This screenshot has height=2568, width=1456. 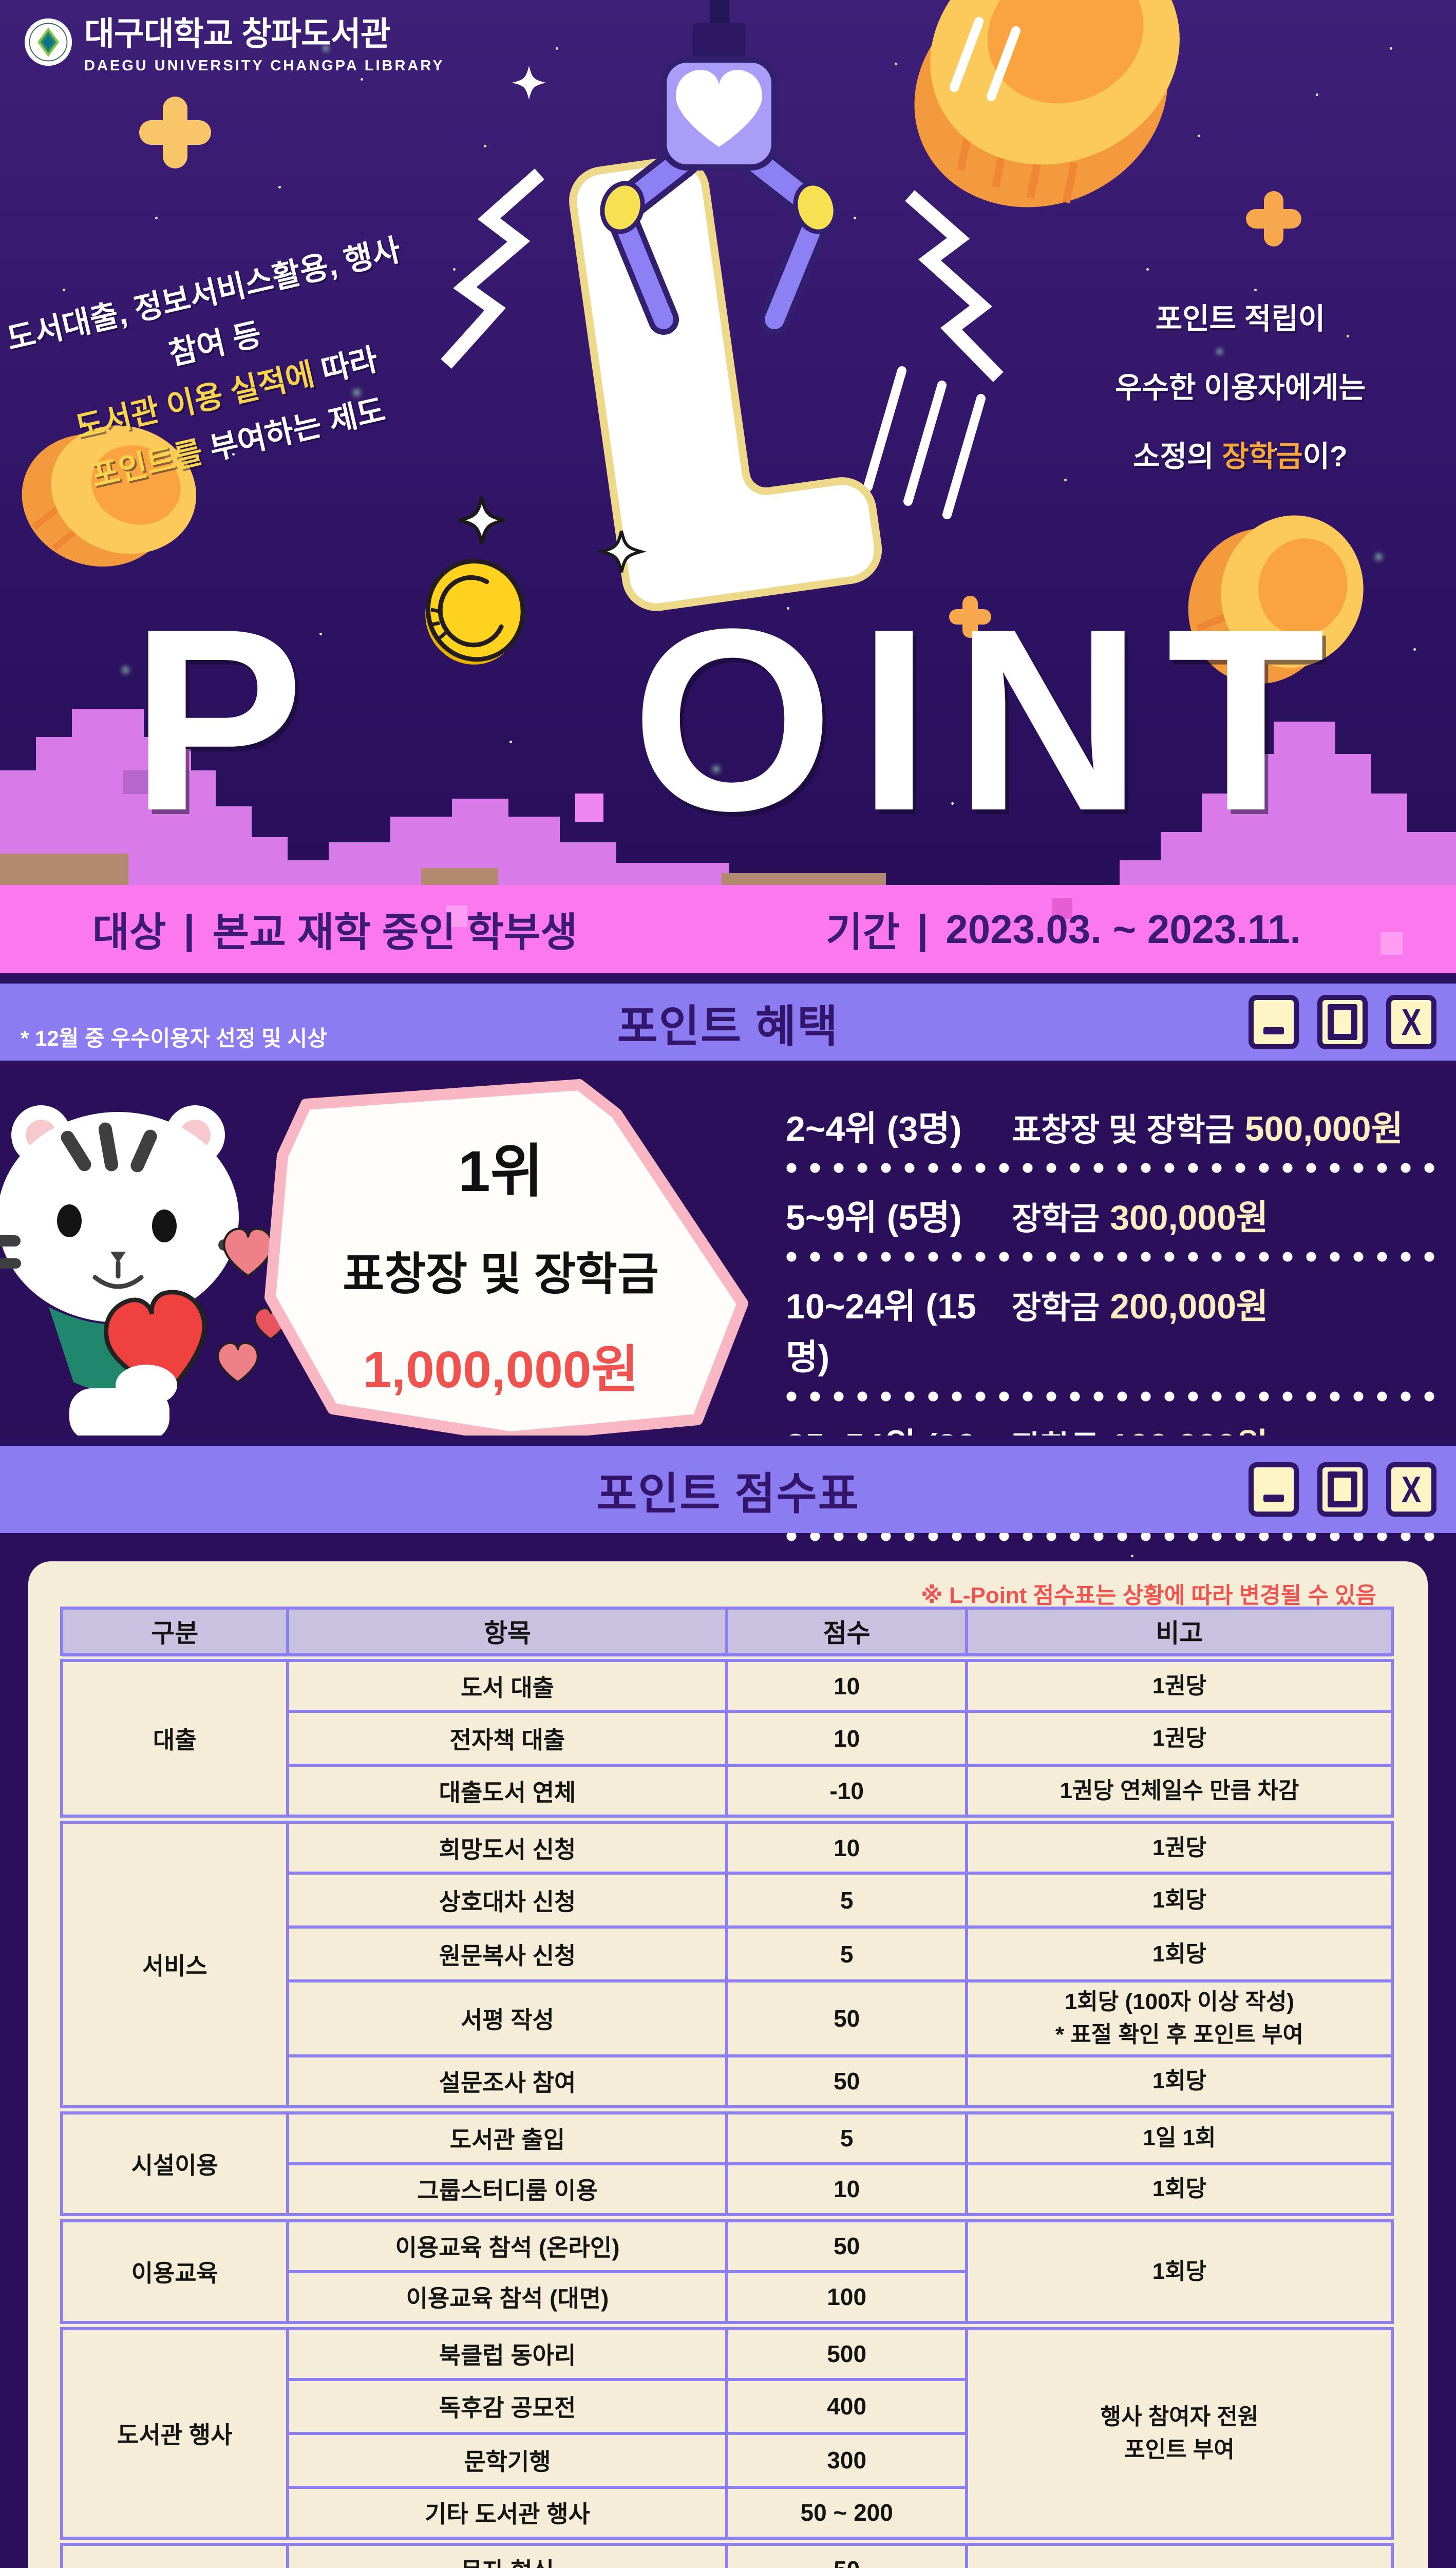 I want to click on hero-teaser-line2: 우수한 이용자에게는, so click(x=1241, y=387).